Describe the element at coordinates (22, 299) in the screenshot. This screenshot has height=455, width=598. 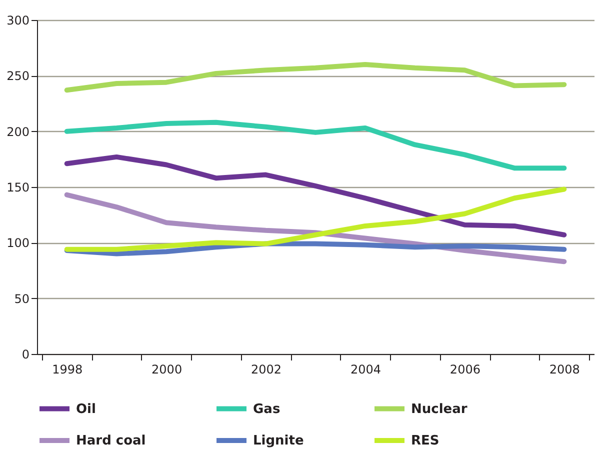
I see `y-tick-label: 50` at that location.